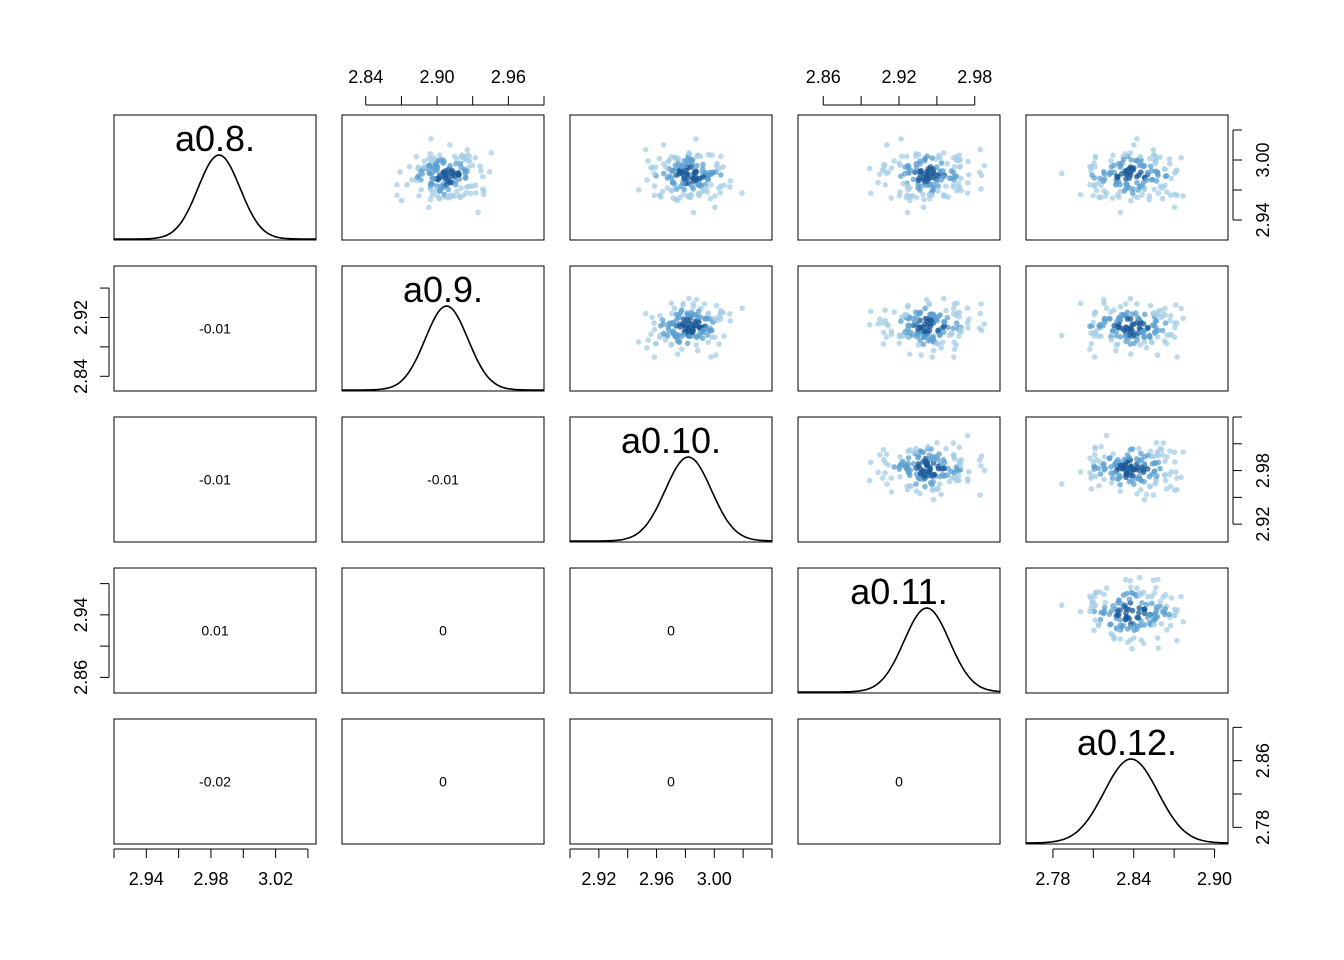 The height and width of the screenshot is (960, 1344). Describe the element at coordinates (656, 879) in the screenshot. I see `bottom-tick-label: 2.96` at that location.